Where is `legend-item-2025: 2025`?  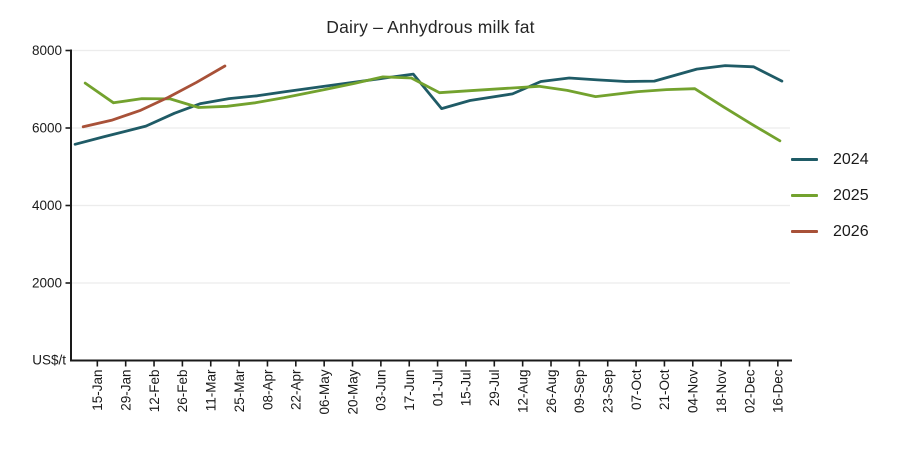 legend-item-2025: 2025 is located at coordinates (830, 195).